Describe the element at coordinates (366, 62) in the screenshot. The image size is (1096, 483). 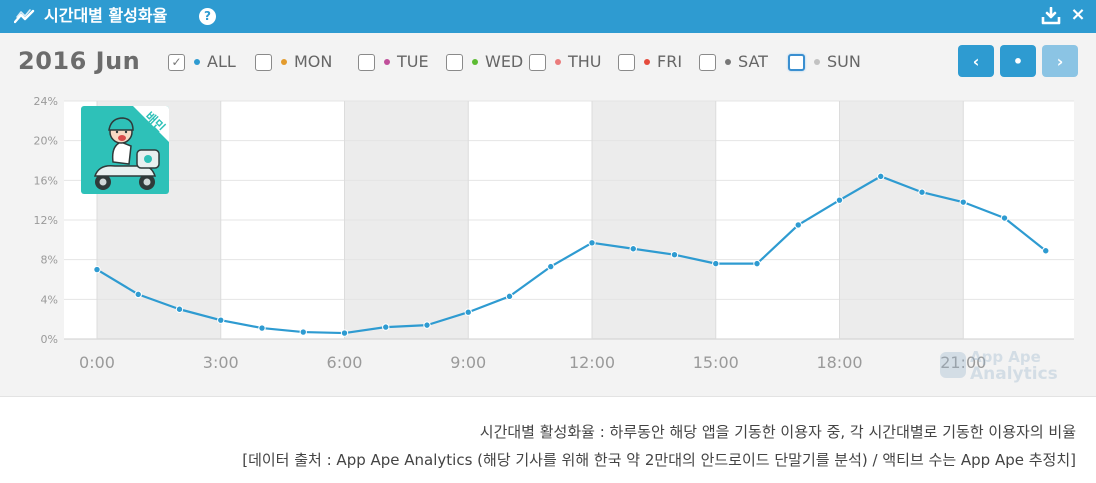
I see `filter-tue-checkbox` at that location.